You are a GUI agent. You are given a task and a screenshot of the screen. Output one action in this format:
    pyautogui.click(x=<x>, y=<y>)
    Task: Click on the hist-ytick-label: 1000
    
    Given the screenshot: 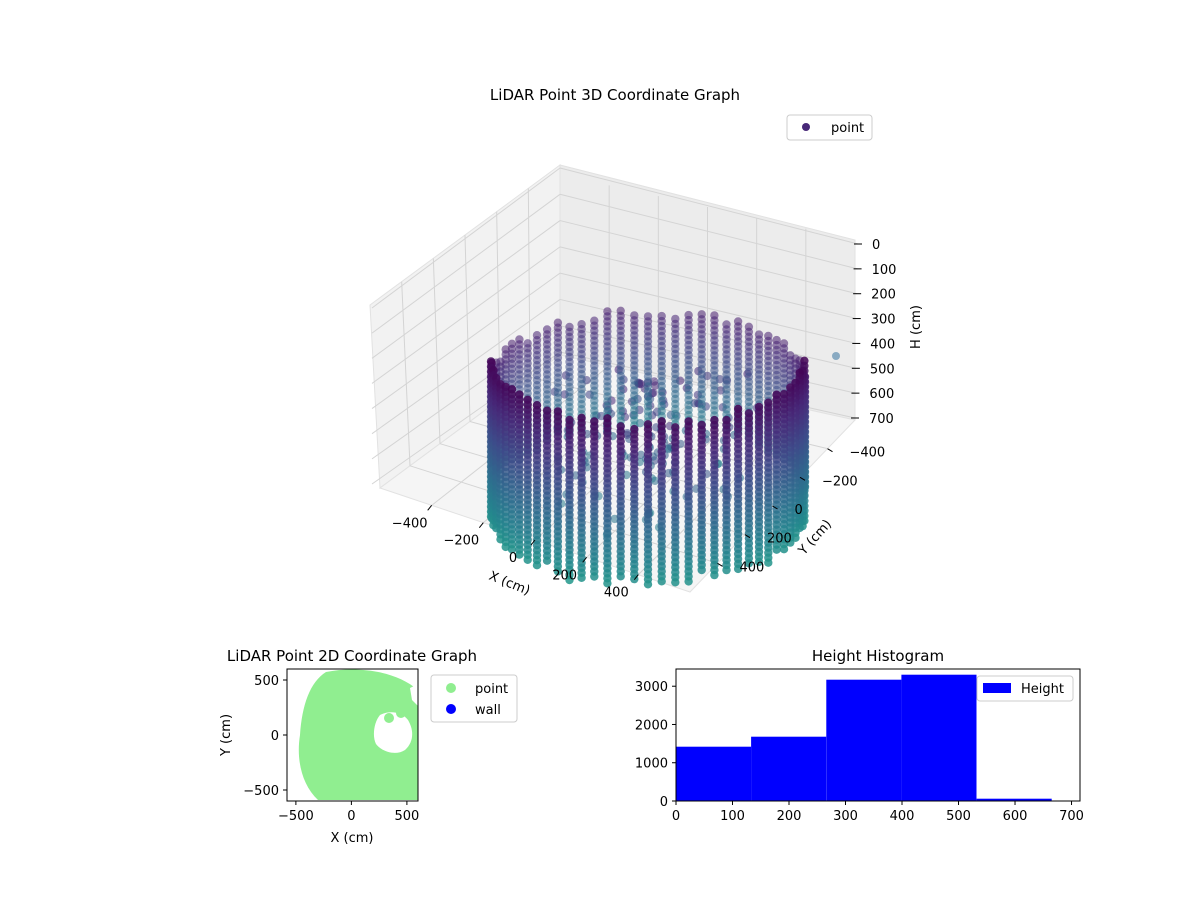 What is the action you would take?
    pyautogui.click(x=651, y=764)
    